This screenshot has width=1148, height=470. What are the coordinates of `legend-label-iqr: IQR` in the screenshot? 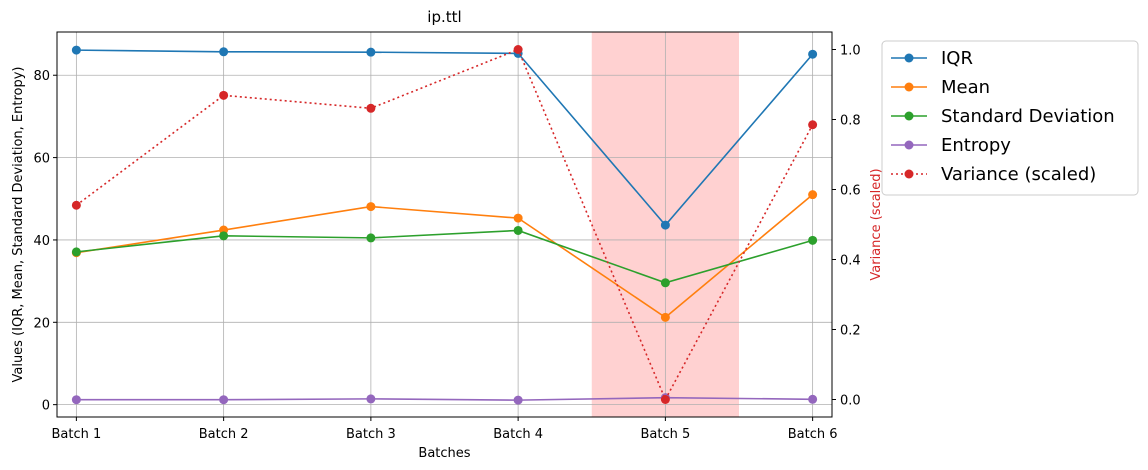 It's located at (957, 58).